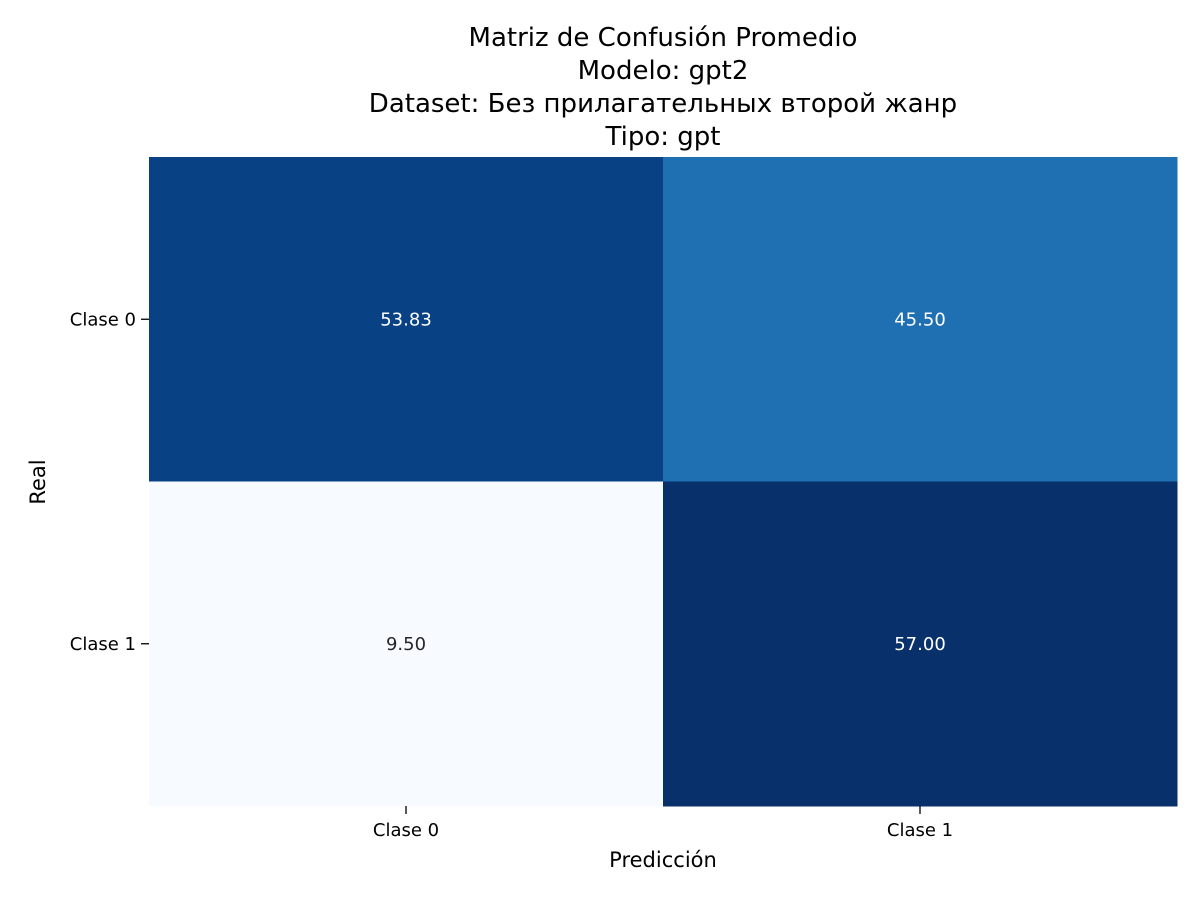  I want to click on y-axis: Clase 0 Clase 1, so click(109, 482).